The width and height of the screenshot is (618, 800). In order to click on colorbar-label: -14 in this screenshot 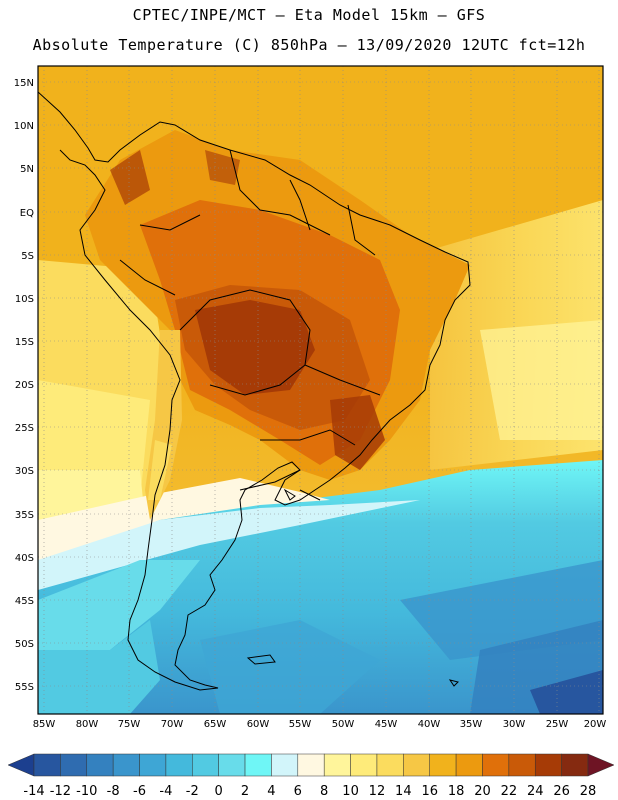, I will do `click(33, 791)`.